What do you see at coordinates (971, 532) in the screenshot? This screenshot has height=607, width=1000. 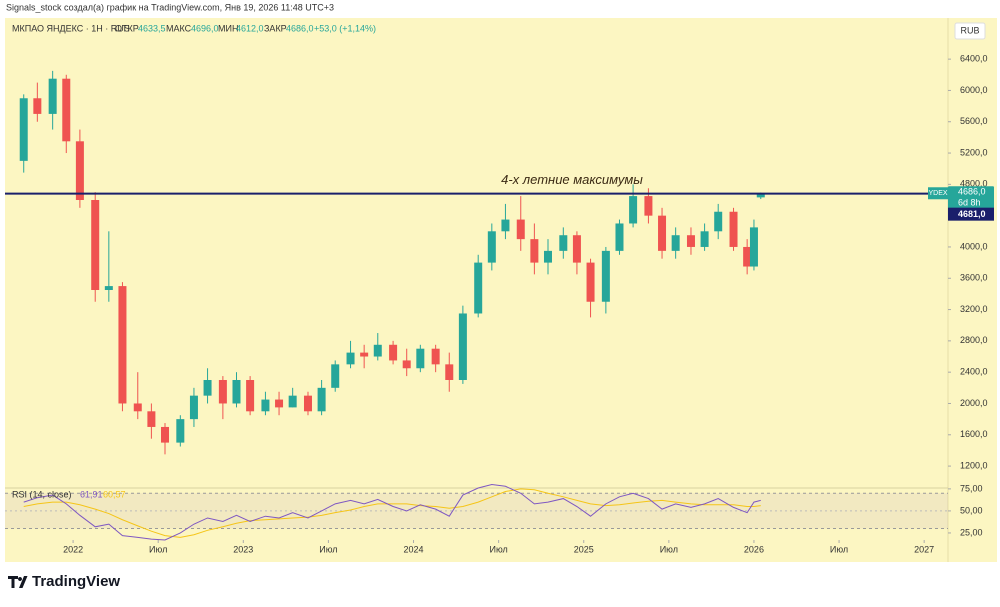 I see `rsi-tick-label: 25,00` at bounding box center [971, 532].